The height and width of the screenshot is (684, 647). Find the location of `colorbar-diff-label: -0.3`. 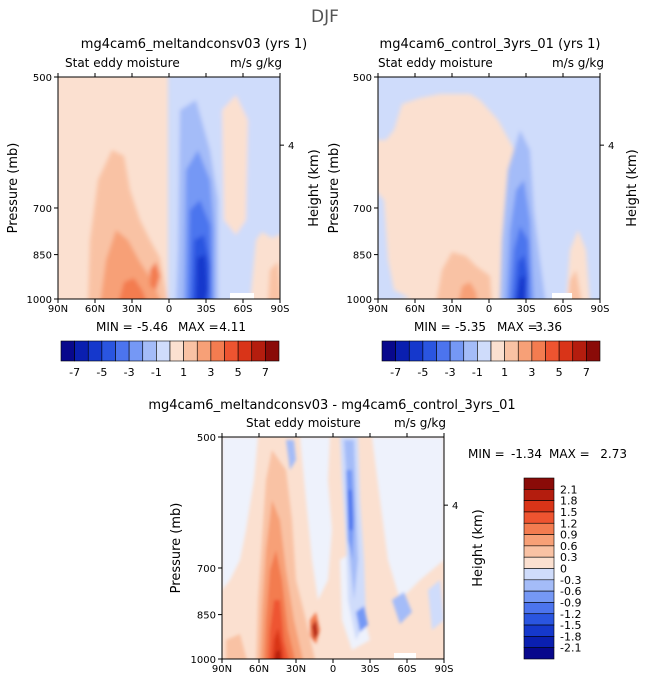

colorbar-diff-label: -0.3 is located at coordinates (570, 580).